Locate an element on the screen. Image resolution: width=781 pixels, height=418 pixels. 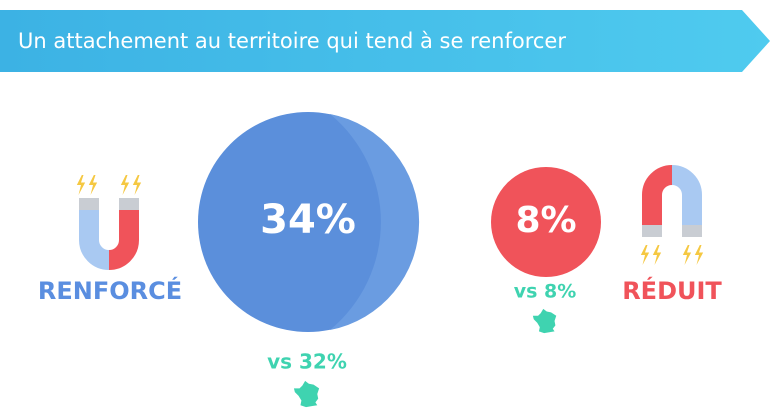
reinforced-value: 34% is located at coordinates (308, 220).